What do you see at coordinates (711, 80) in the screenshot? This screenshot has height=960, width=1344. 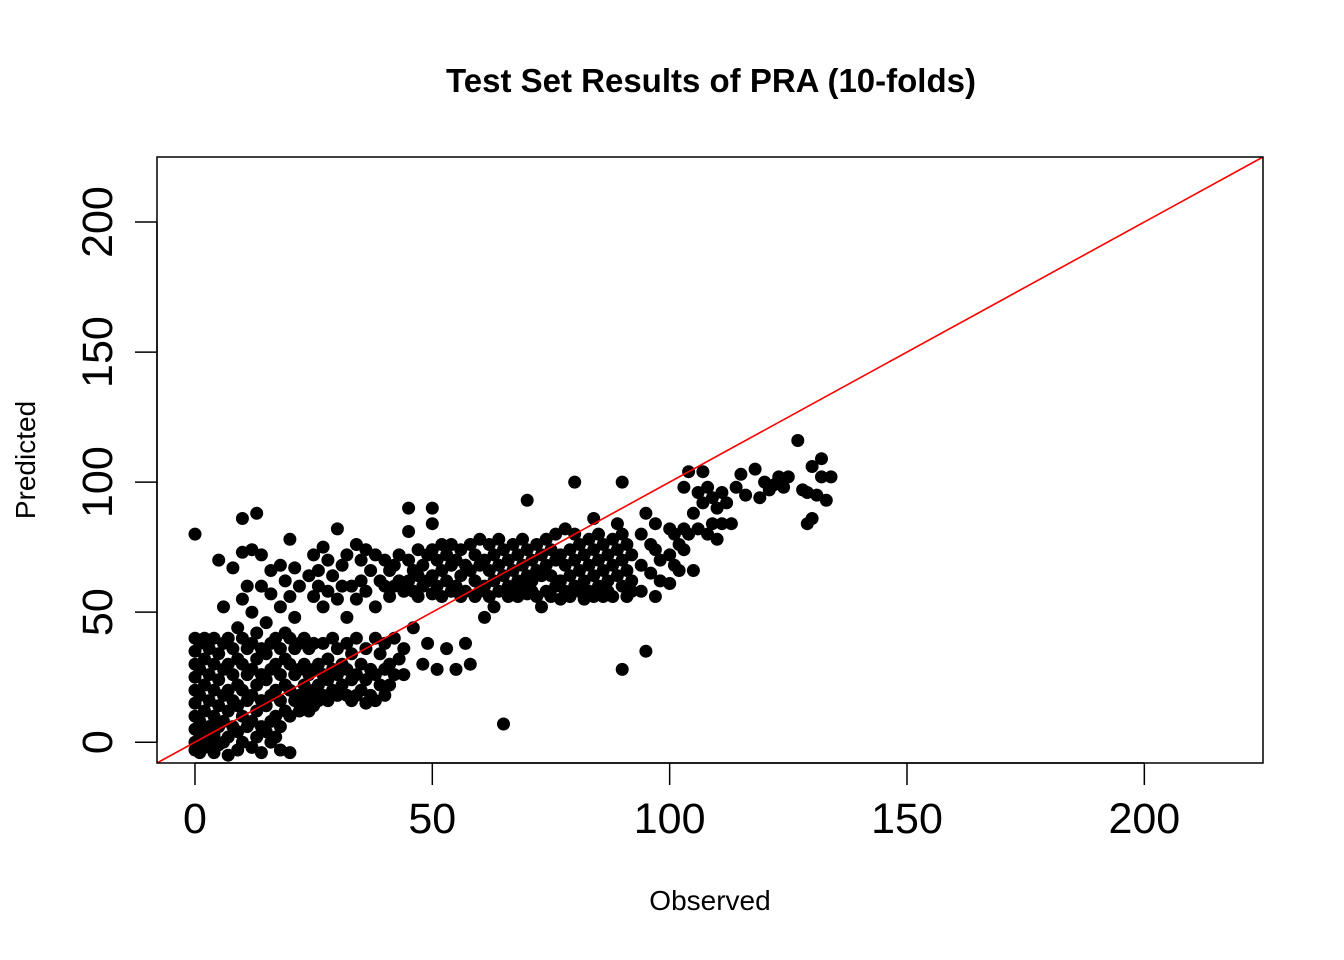 I see `chart-title: Test Set Results of PRA (10-folds)` at bounding box center [711, 80].